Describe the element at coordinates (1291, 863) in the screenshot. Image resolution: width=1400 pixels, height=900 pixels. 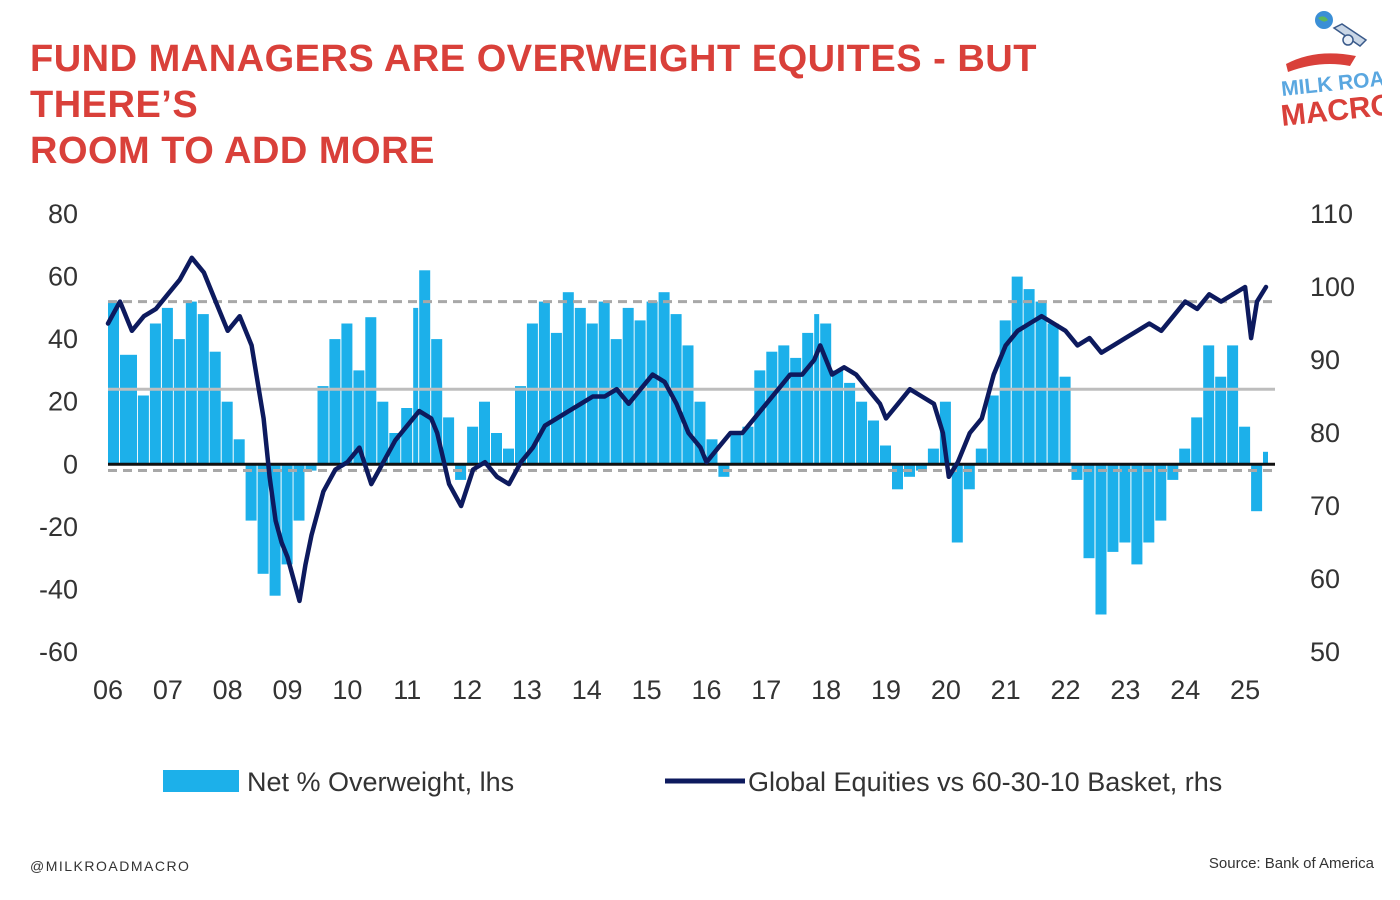
I see `footer-source: Source: Bank of America` at that location.